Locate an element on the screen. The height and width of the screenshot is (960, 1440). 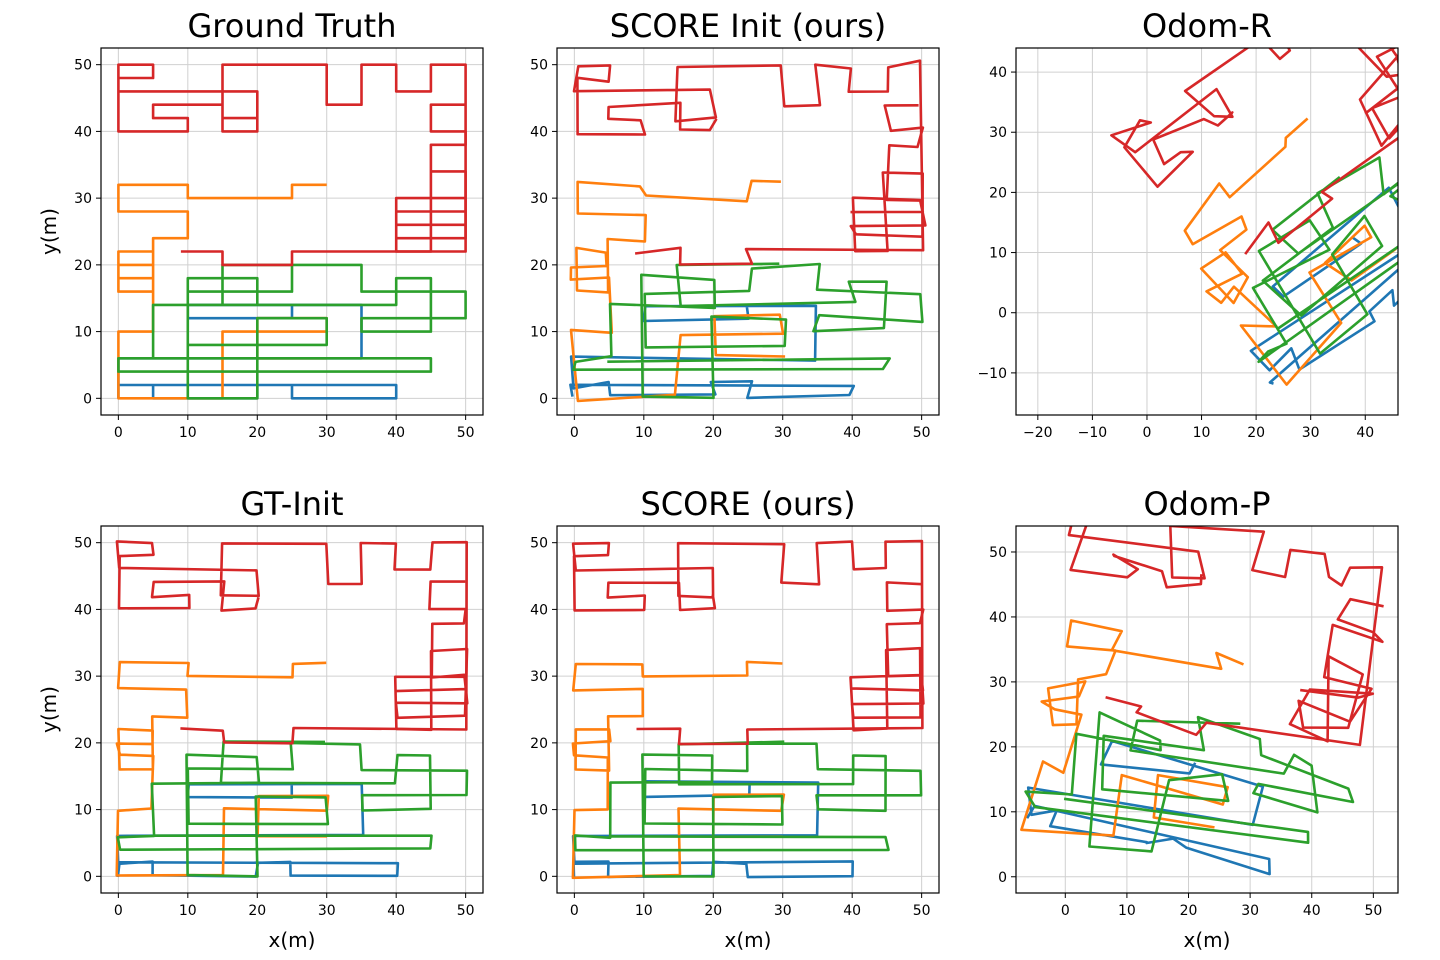
panel-2: 0 10 20 30 40 50 0 10 20 30 40 50 SCORE Init (ours) is located at coordinates (735, 224).